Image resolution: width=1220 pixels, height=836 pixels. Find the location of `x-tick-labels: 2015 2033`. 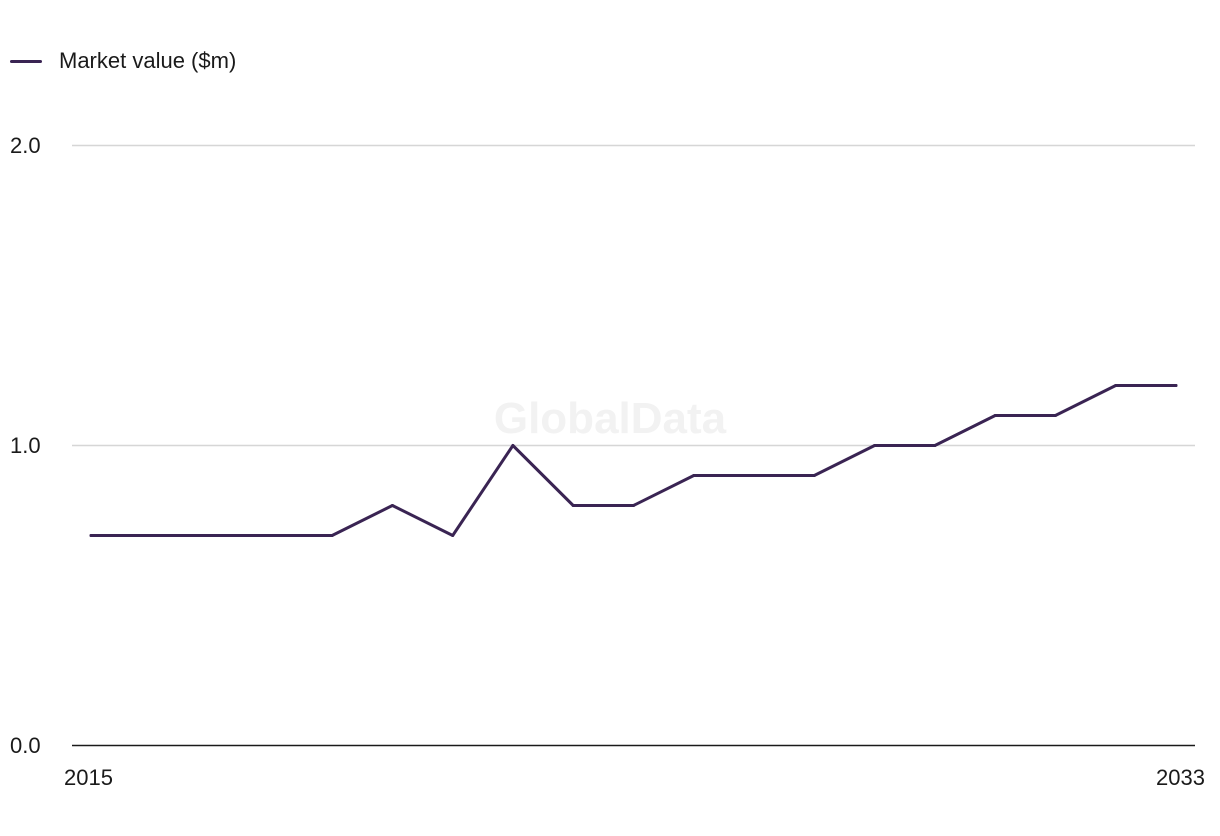

x-tick-labels: 2015 2033 is located at coordinates (634, 777).